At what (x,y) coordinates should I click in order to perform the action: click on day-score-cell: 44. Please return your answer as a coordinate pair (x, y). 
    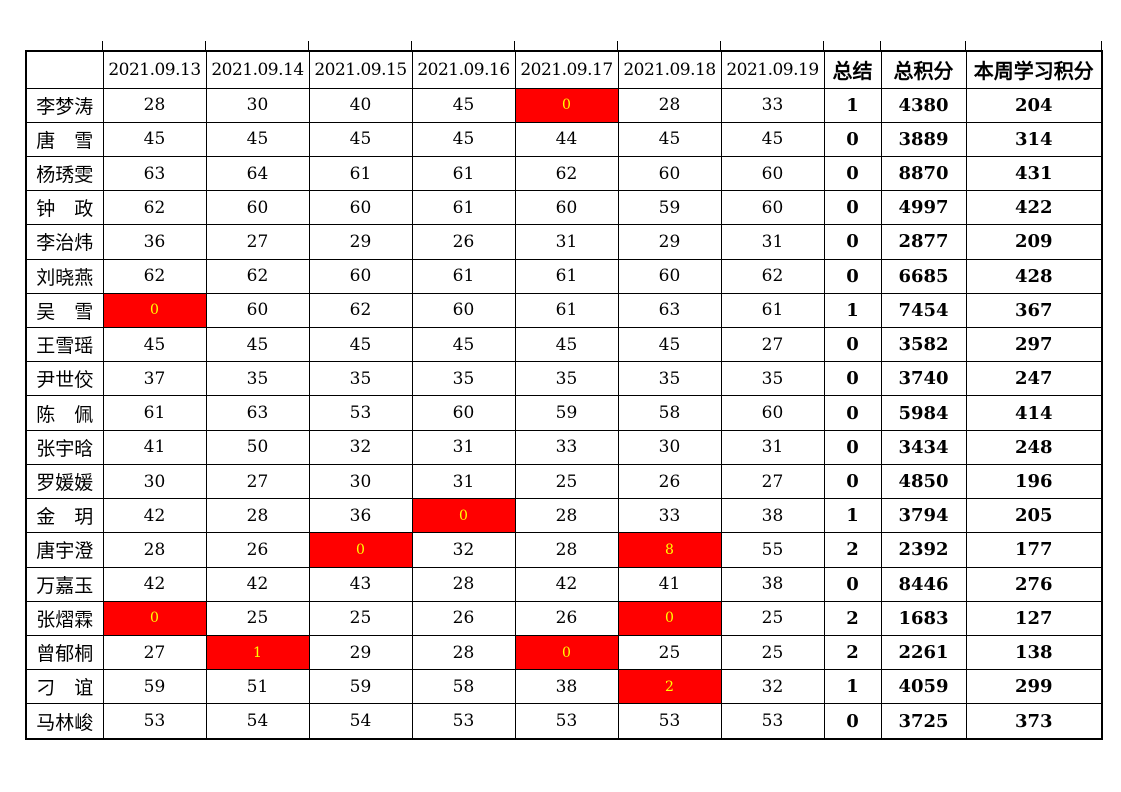
    Looking at the image, I should click on (566, 139).